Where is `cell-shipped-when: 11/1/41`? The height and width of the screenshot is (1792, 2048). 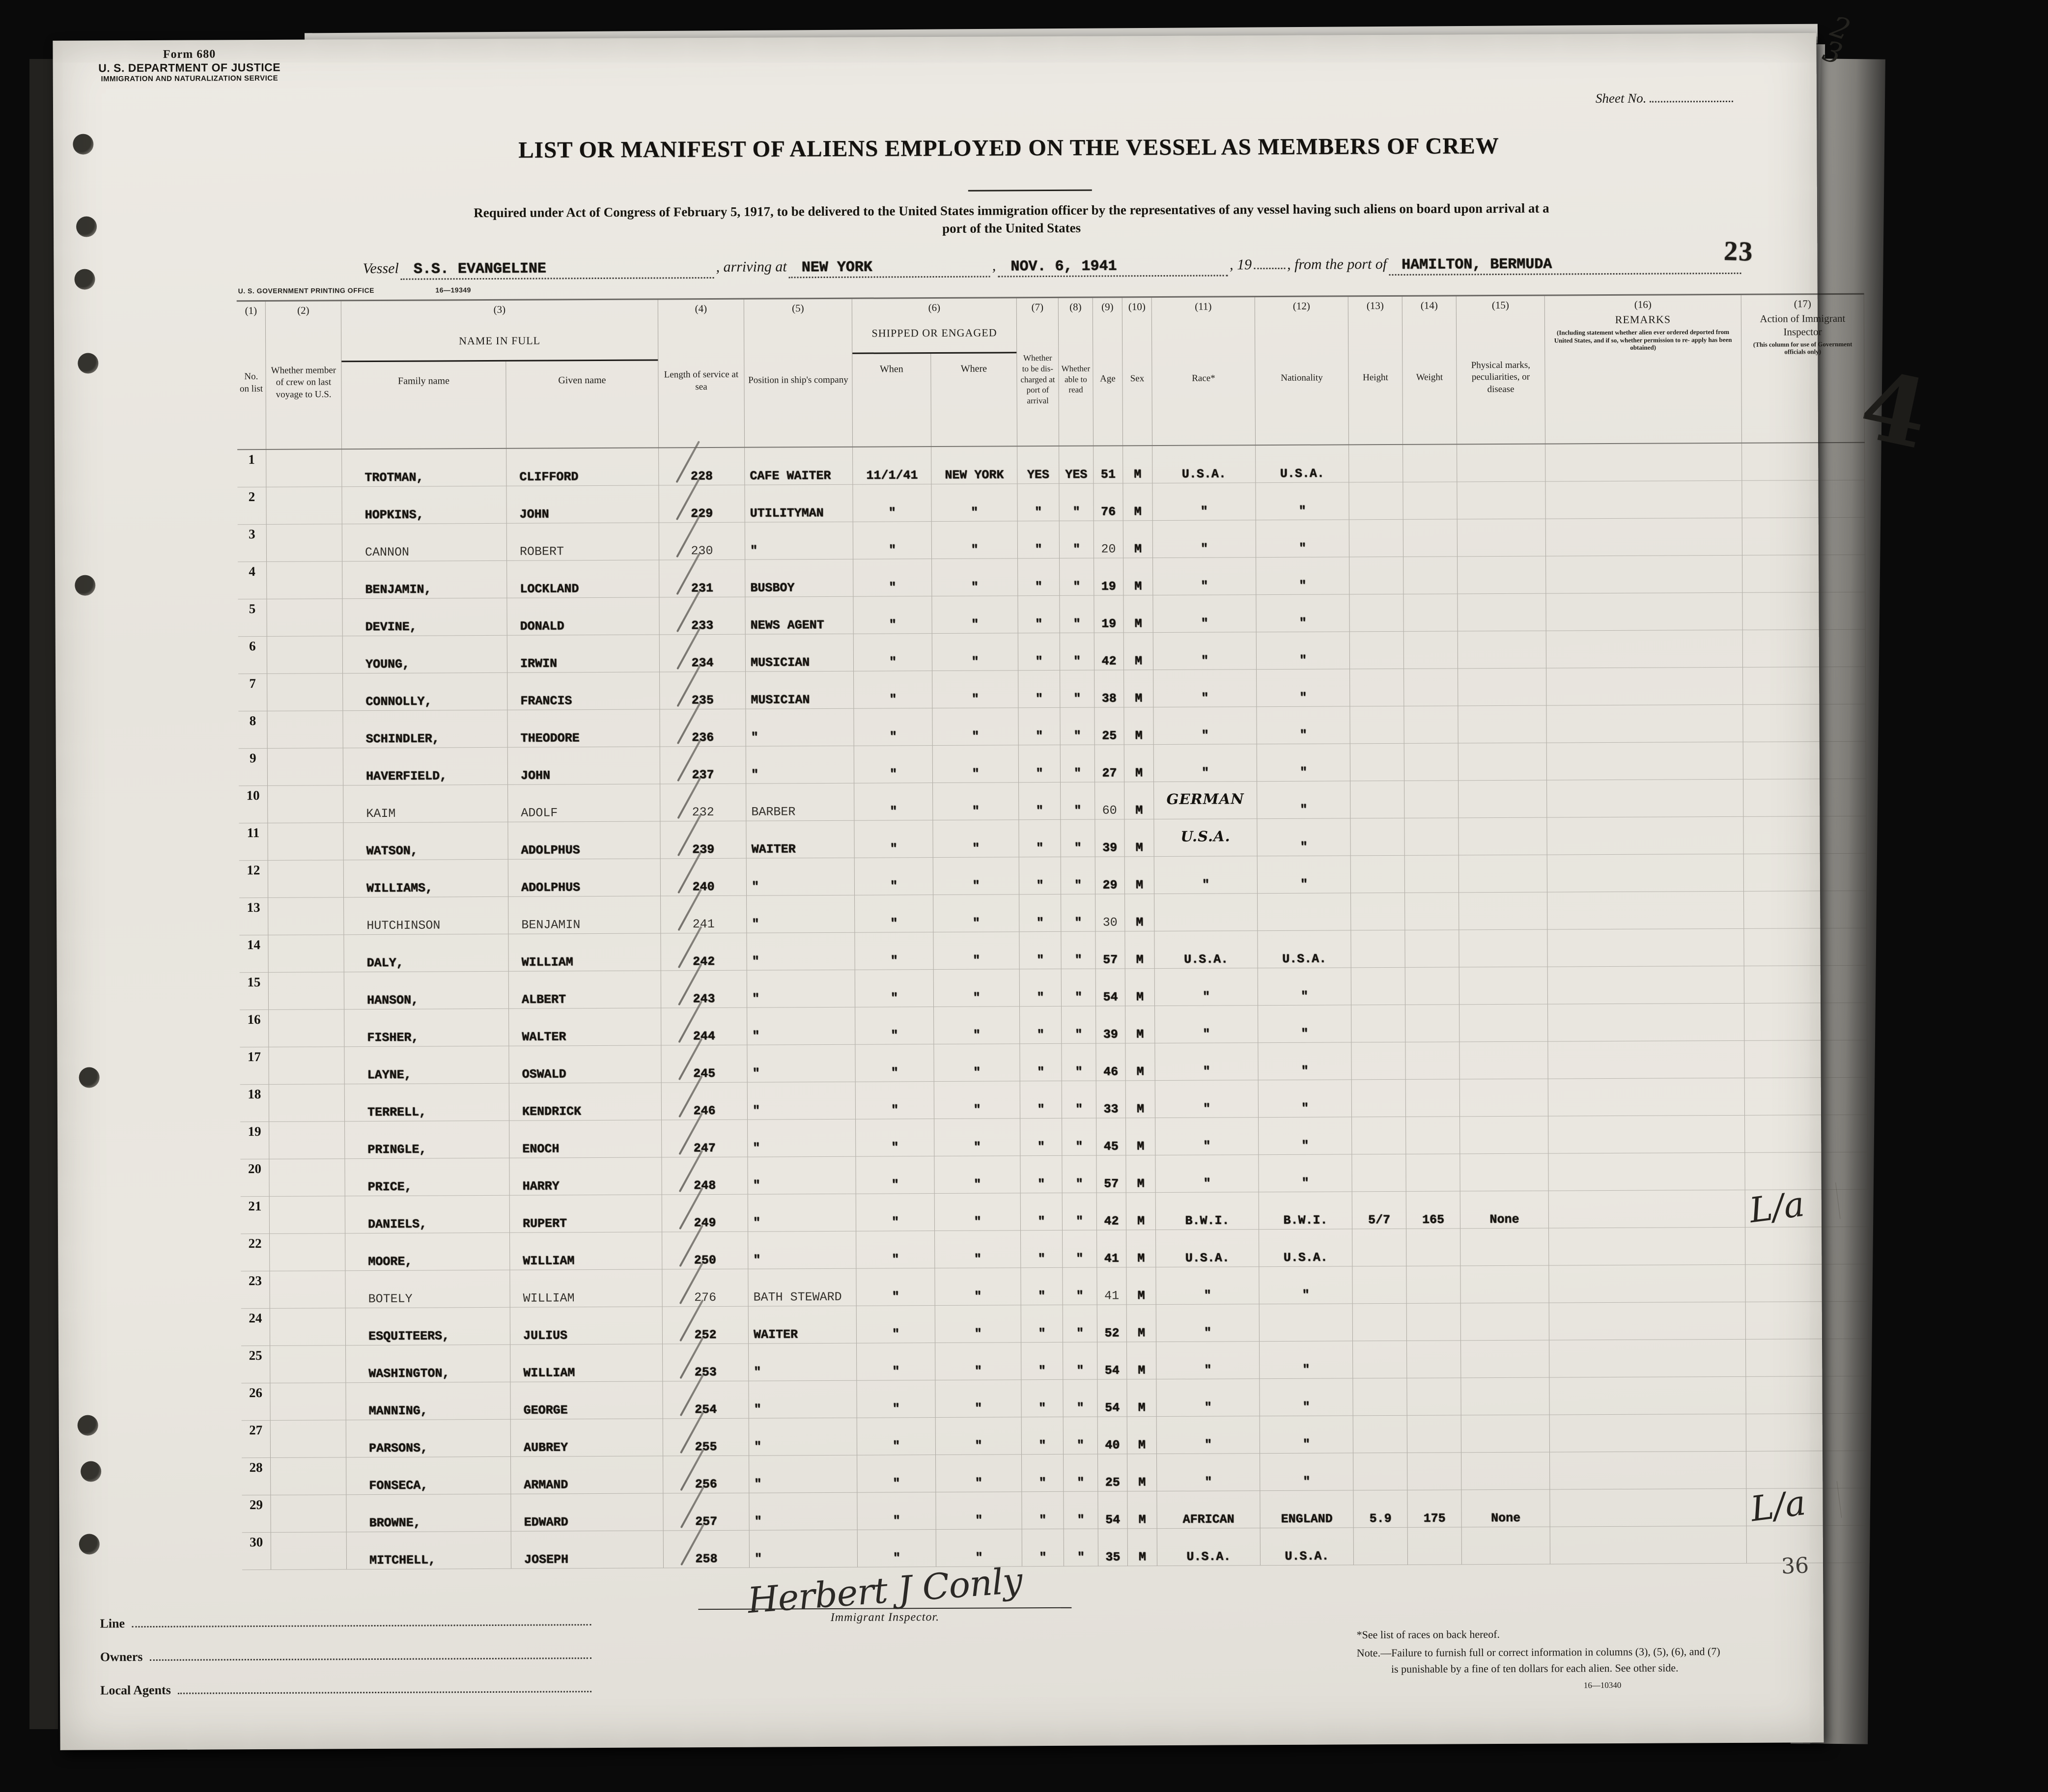
cell-shipped-when: 11/1/41 is located at coordinates (892, 465).